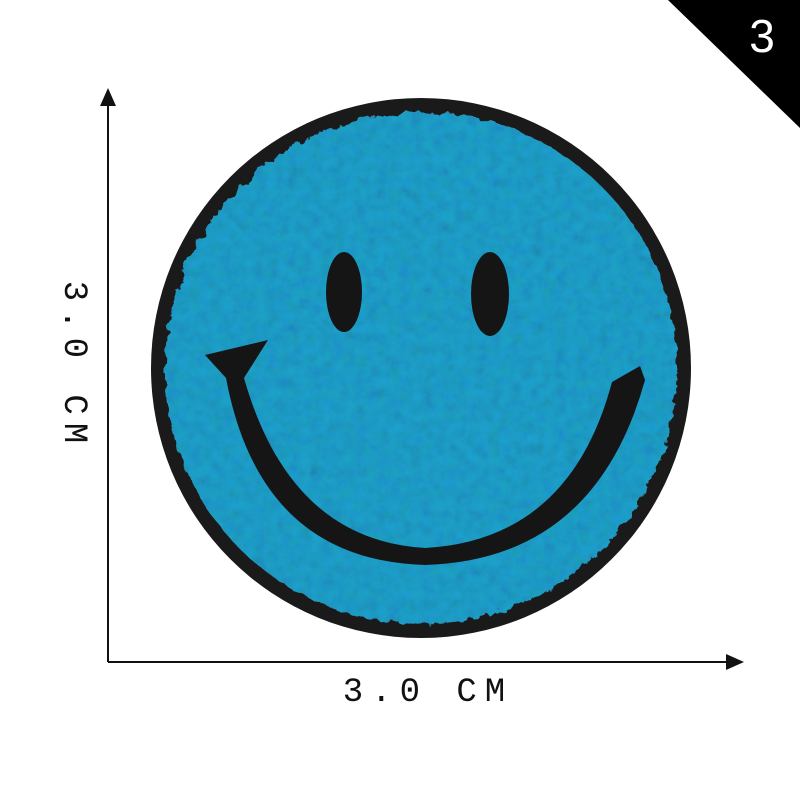  I want to click on left-eye, so click(344, 292).